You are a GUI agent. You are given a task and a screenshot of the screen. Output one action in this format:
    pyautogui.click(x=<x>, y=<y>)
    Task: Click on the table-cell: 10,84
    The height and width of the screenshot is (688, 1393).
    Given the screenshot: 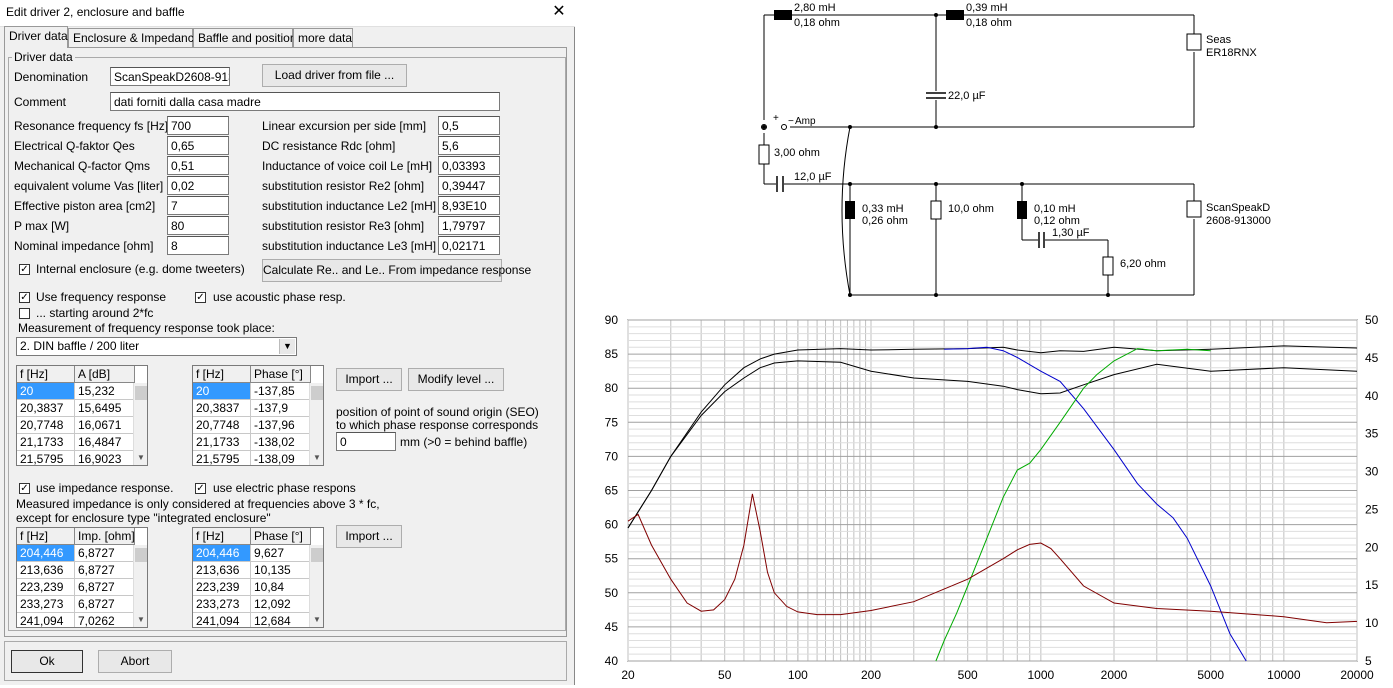 What is the action you would take?
    pyautogui.click(x=281, y=587)
    